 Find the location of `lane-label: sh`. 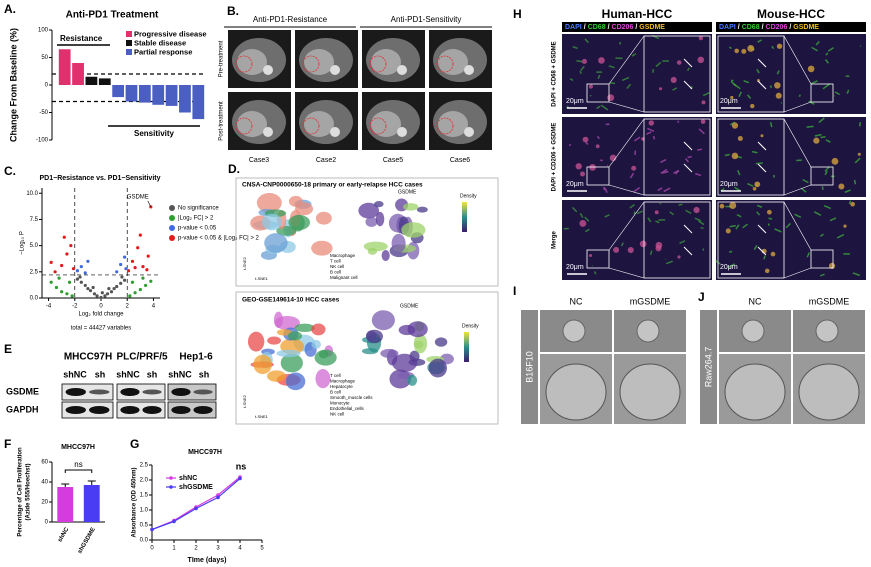

lane-label: sh is located at coordinates (100, 374).